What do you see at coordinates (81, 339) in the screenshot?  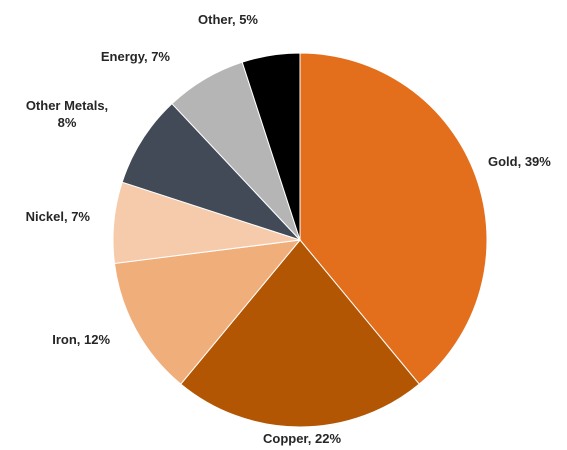 I see `slice-label-iron: Iron, 12%` at bounding box center [81, 339].